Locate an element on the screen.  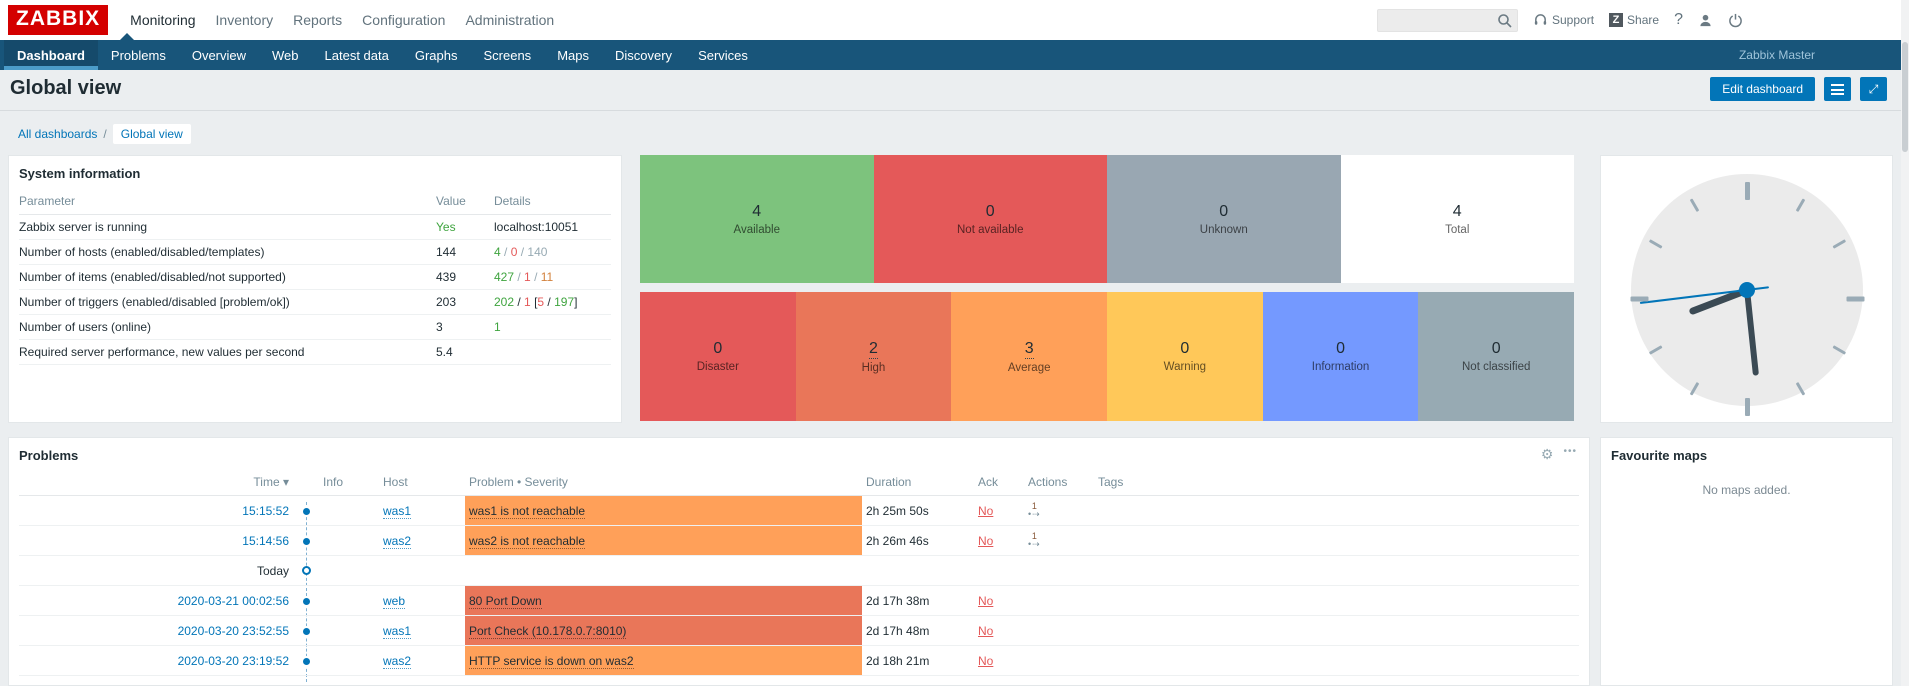
help-button: ? is located at coordinates (1678, 20).